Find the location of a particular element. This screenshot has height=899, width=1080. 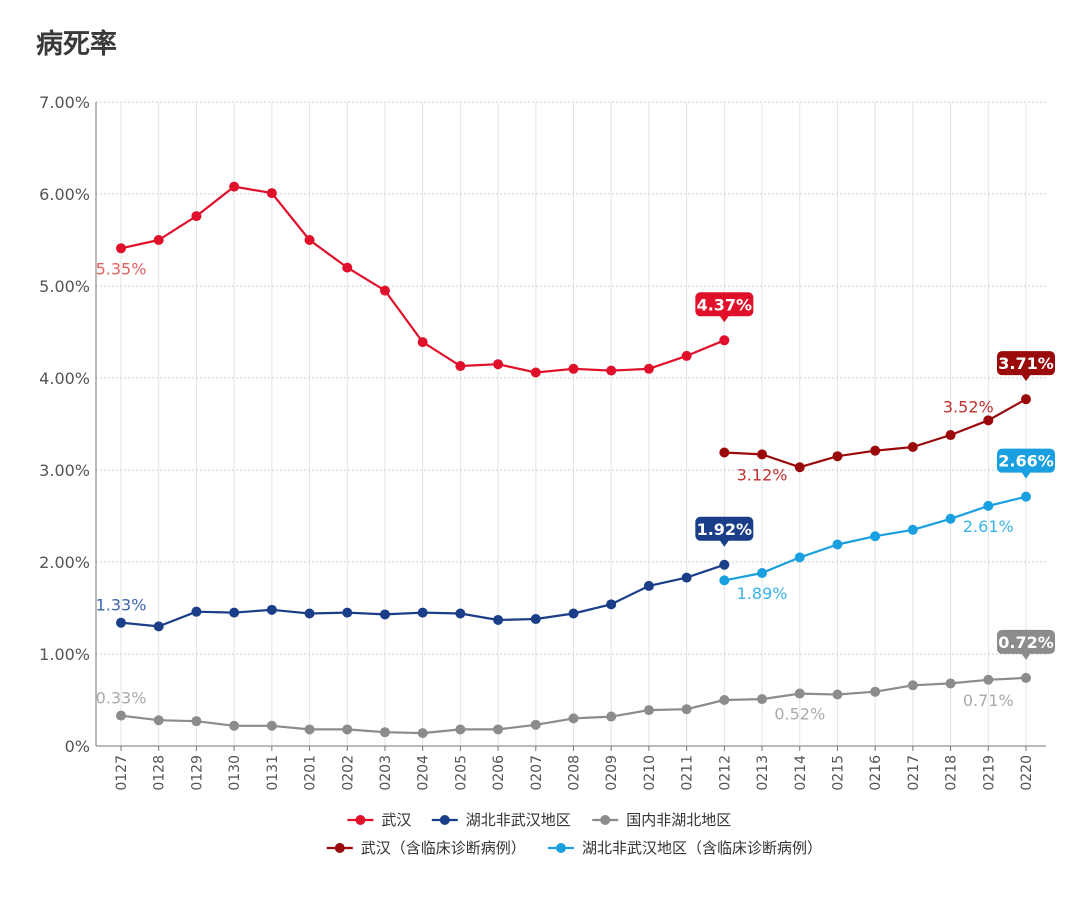

callout-label: 4.37% is located at coordinates (725, 304).